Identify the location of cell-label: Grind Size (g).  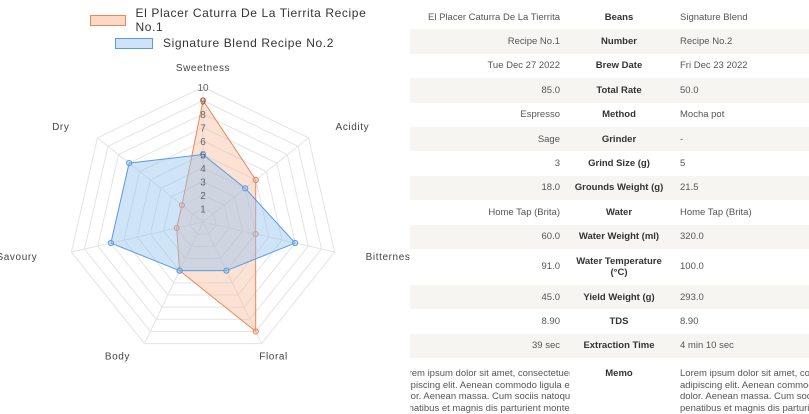
(619, 164).